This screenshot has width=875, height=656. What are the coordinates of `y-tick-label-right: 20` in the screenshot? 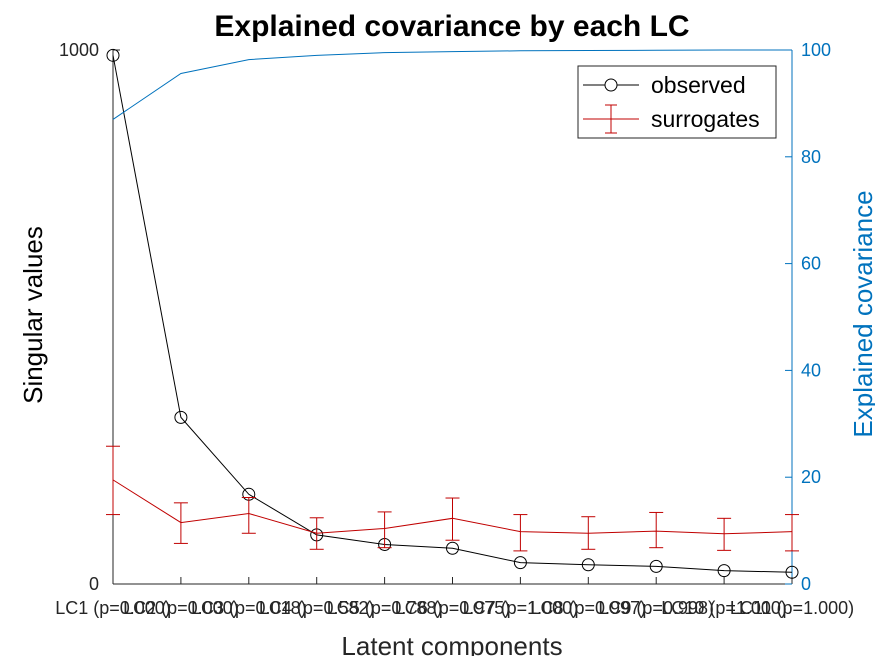 It's located at (811, 477).